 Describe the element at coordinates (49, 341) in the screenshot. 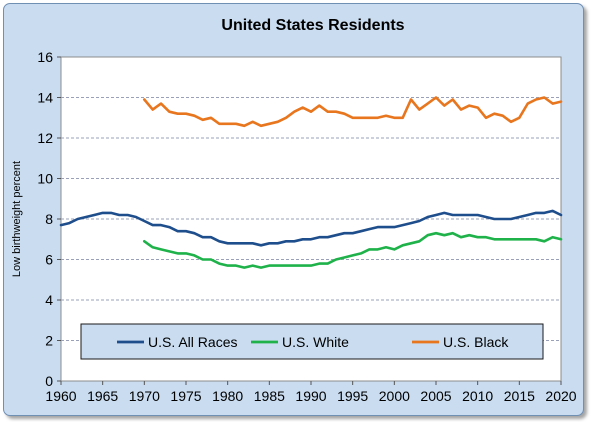

I see `y-tick-label: 2` at that location.